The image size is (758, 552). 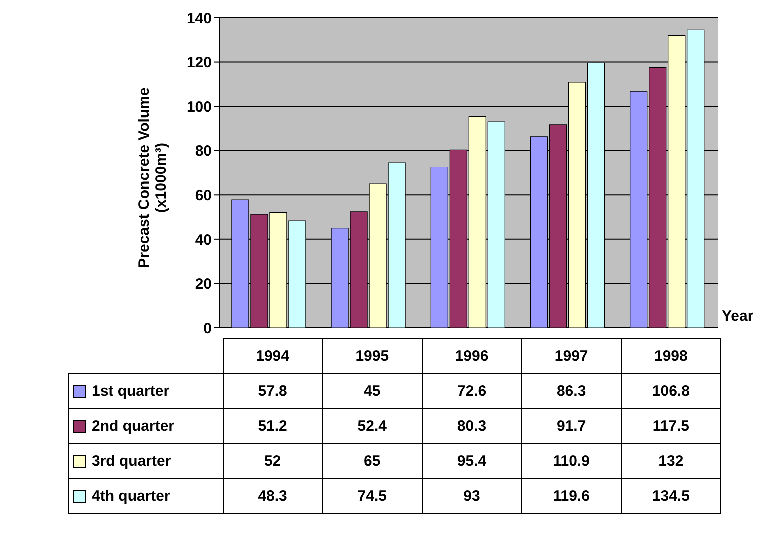 What do you see at coordinates (671, 356) in the screenshot?
I see `x-tick-label: 1998` at bounding box center [671, 356].